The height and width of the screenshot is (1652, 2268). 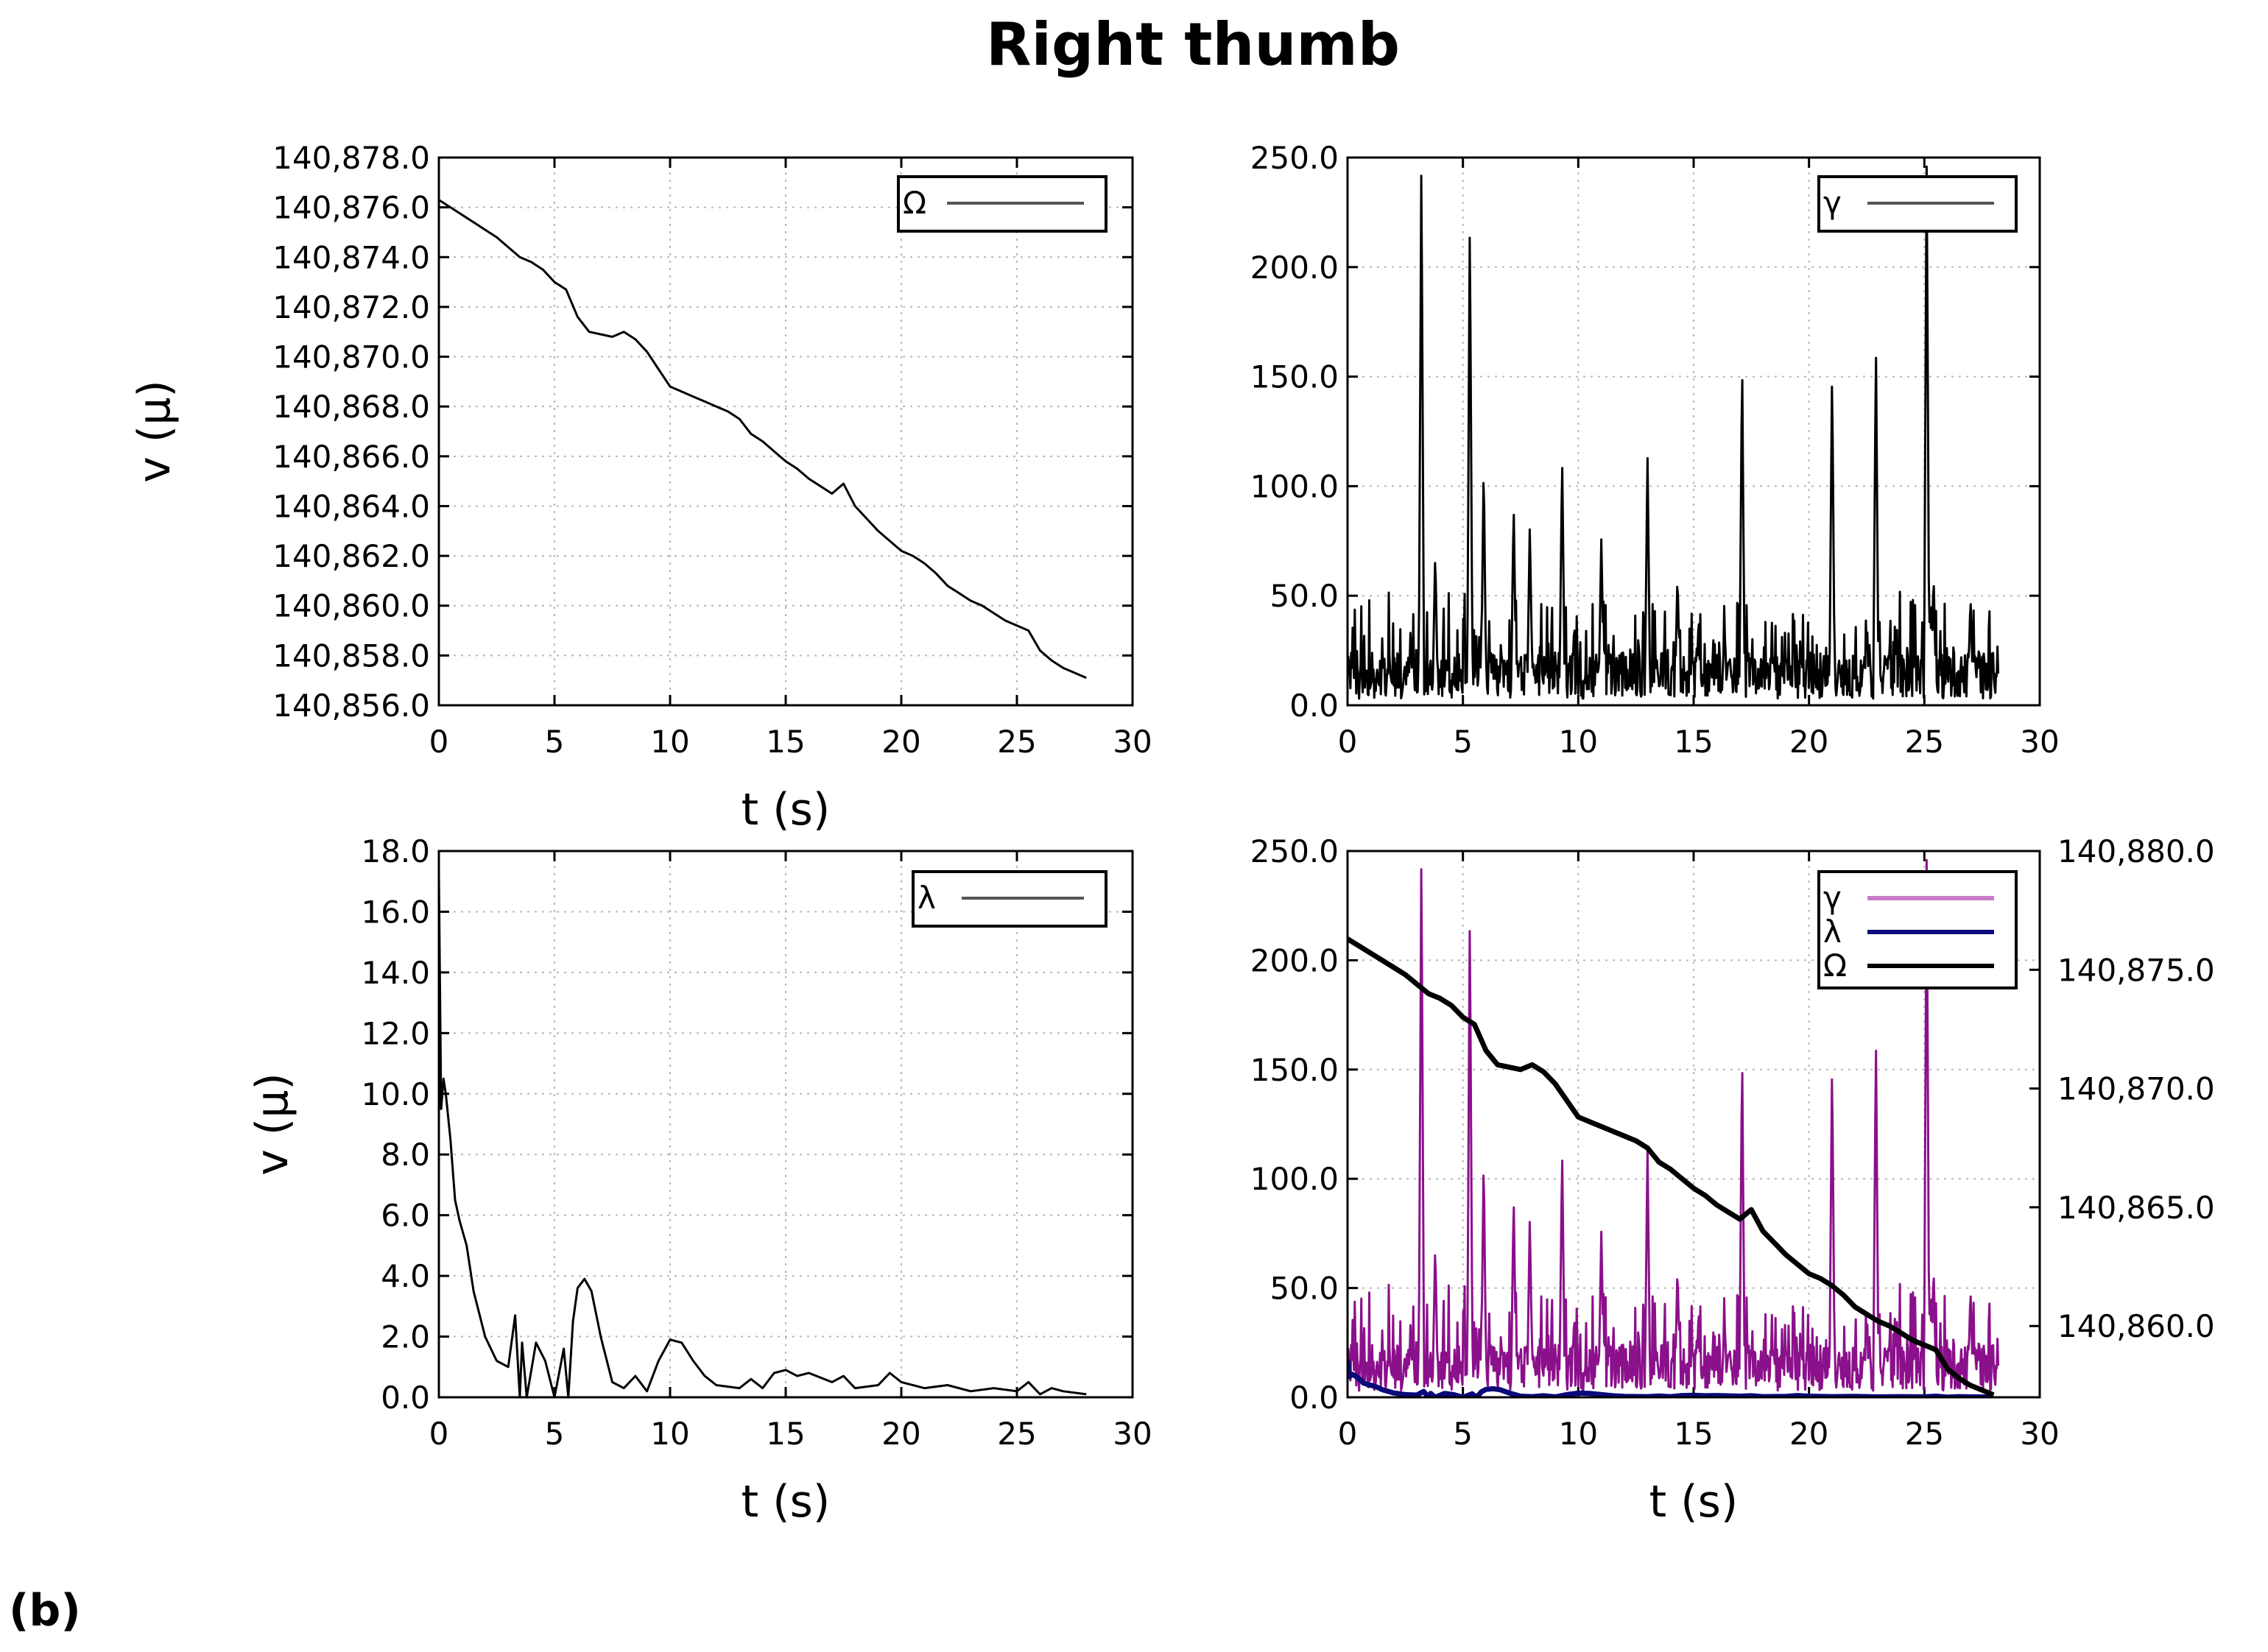 What do you see at coordinates (351, 158) in the screenshot?
I see `y-tick-label: 140,878.0` at bounding box center [351, 158].